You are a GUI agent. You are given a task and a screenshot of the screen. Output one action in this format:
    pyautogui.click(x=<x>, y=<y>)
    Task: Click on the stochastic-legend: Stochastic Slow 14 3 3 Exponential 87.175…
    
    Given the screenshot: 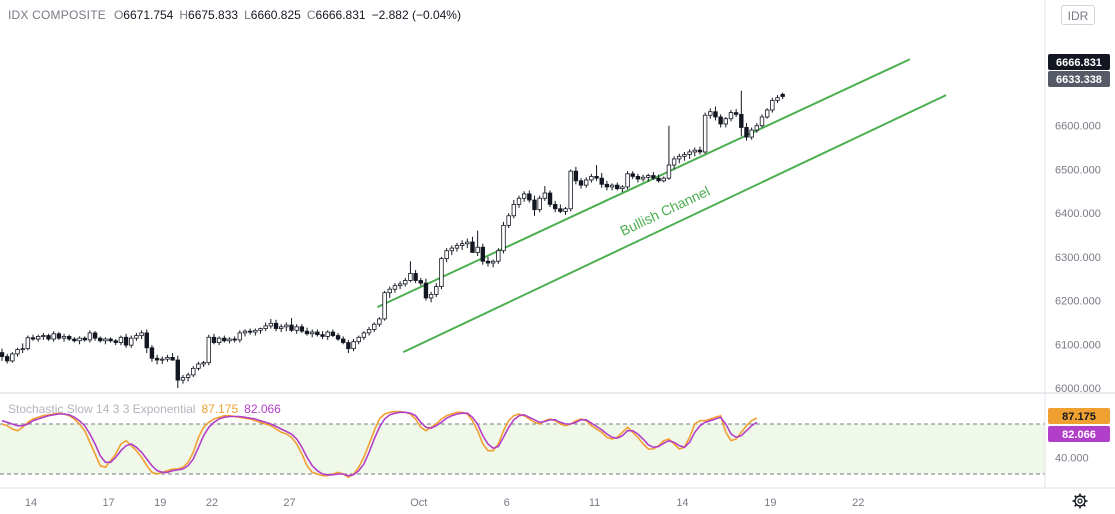 What is the action you would take?
    pyautogui.click(x=144, y=409)
    